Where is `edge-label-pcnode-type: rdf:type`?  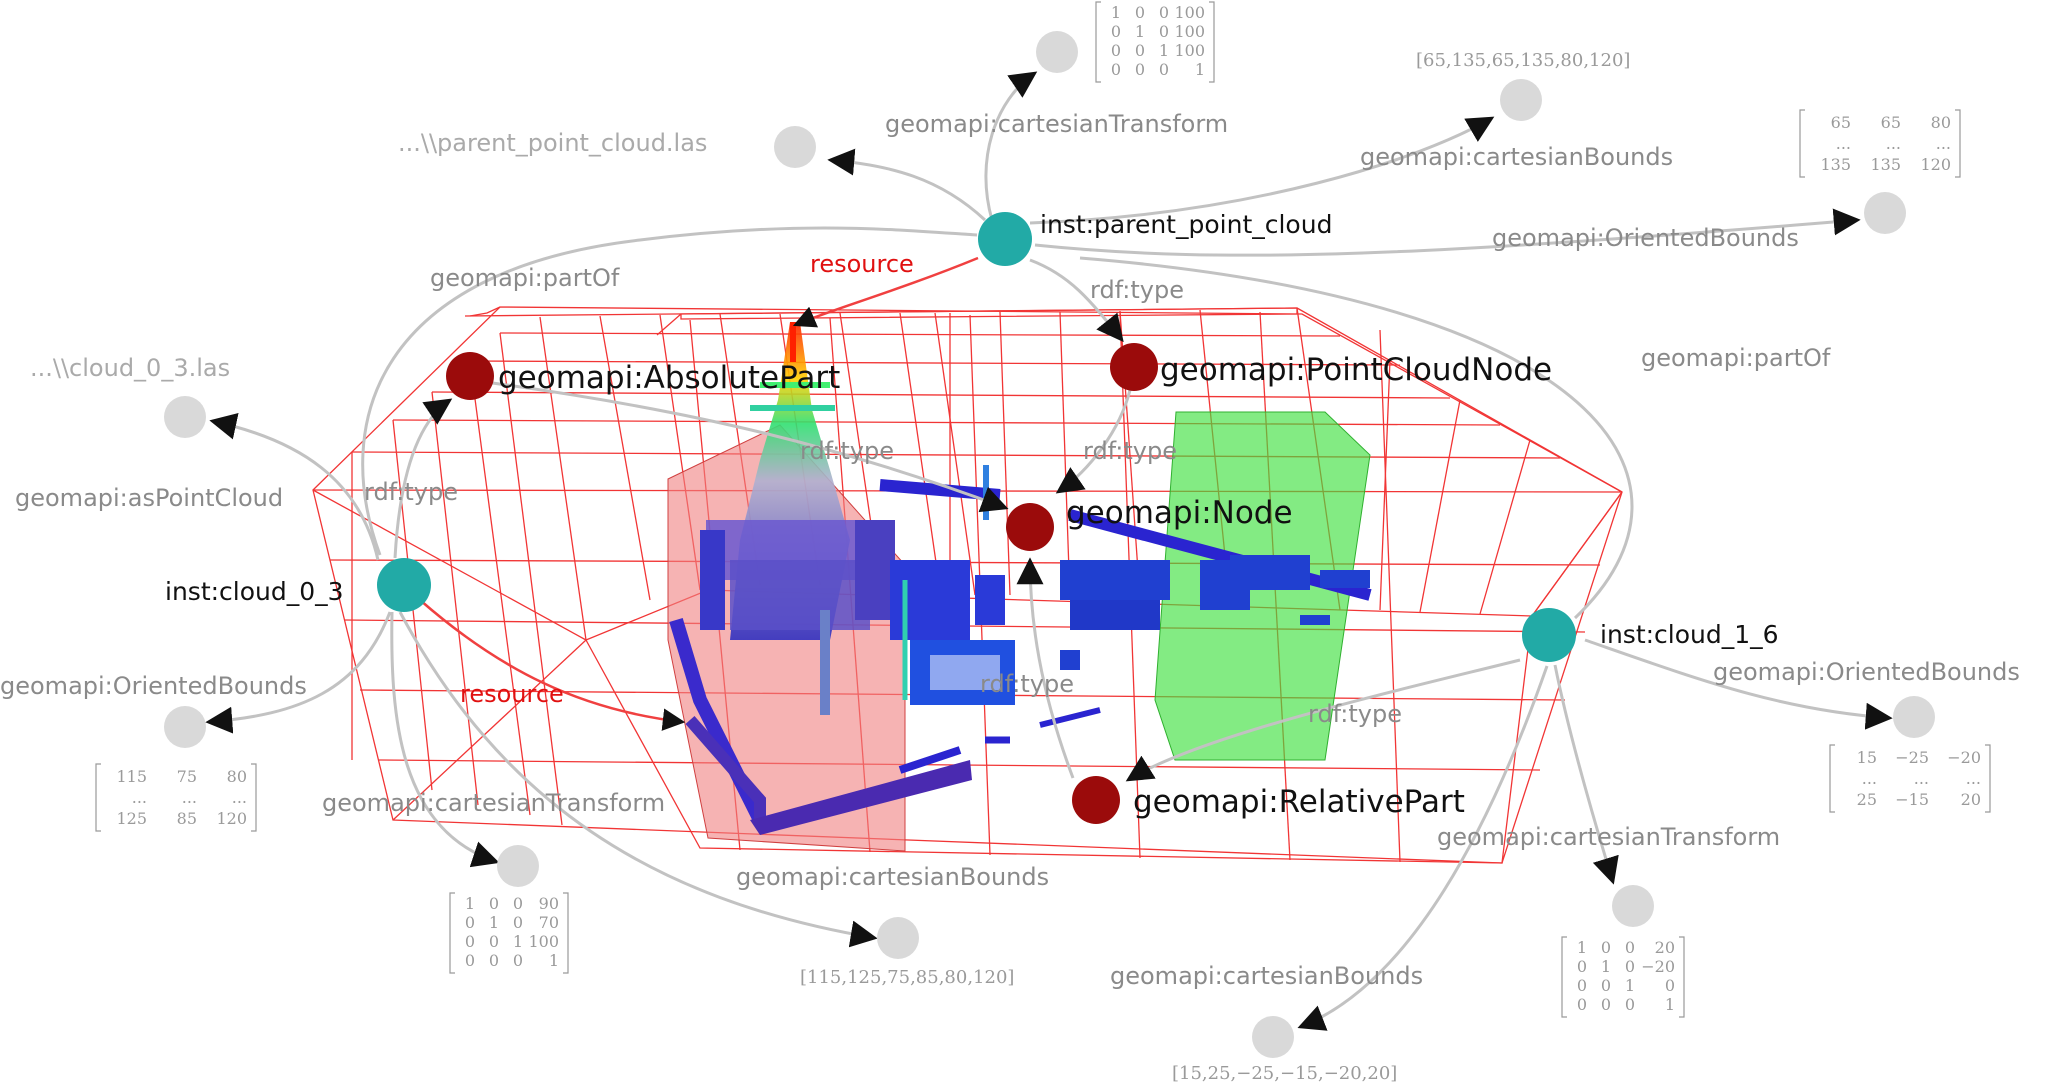 edge-label-pcnode-type: rdf:type is located at coordinates (1130, 451).